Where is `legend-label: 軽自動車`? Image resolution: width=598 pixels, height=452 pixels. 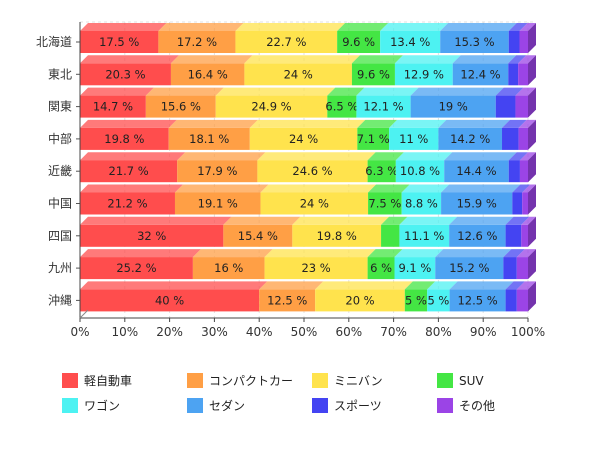 legend-label: 軽自動車 is located at coordinates (108, 381).